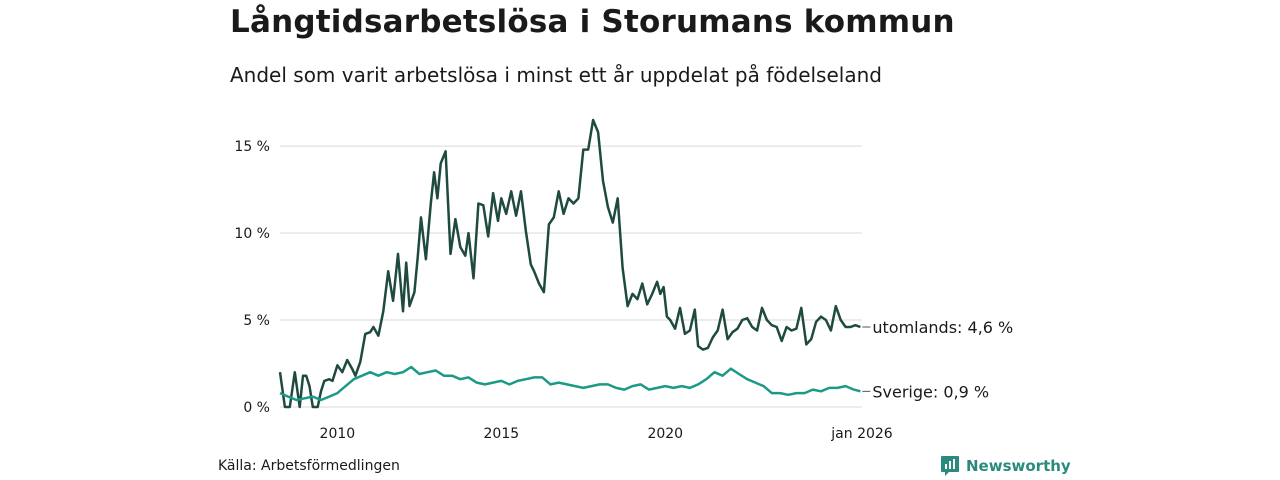 Image resolution: width=1280 pixels, height=480 pixels. What do you see at coordinates (309, 466) in the screenshot?
I see `source-note: Källa: Arbetsförmedlingen` at bounding box center [309, 466].